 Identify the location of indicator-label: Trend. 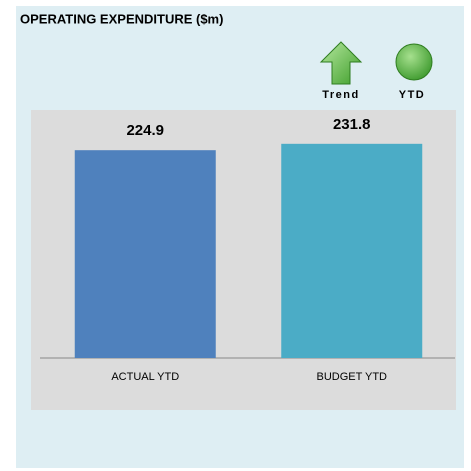
(340, 95).